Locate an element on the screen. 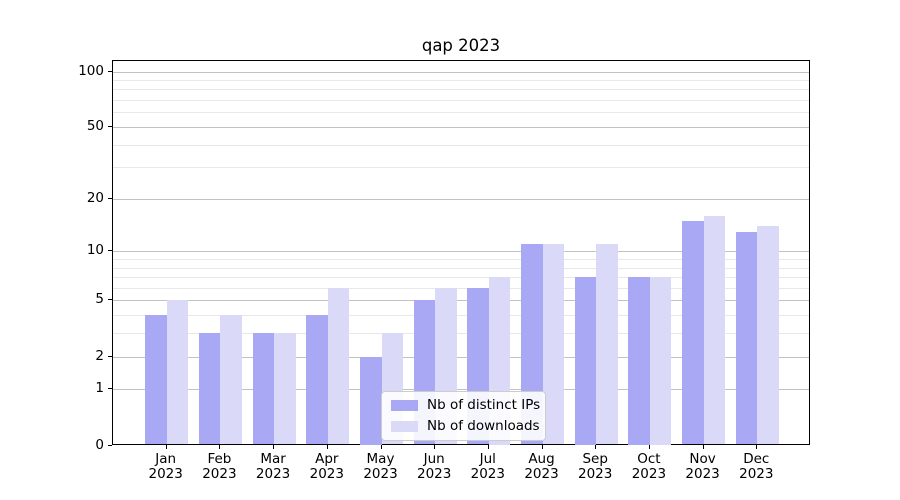 This screenshot has width=900, height=500. legend-label: Nb of downloads is located at coordinates (483, 426).